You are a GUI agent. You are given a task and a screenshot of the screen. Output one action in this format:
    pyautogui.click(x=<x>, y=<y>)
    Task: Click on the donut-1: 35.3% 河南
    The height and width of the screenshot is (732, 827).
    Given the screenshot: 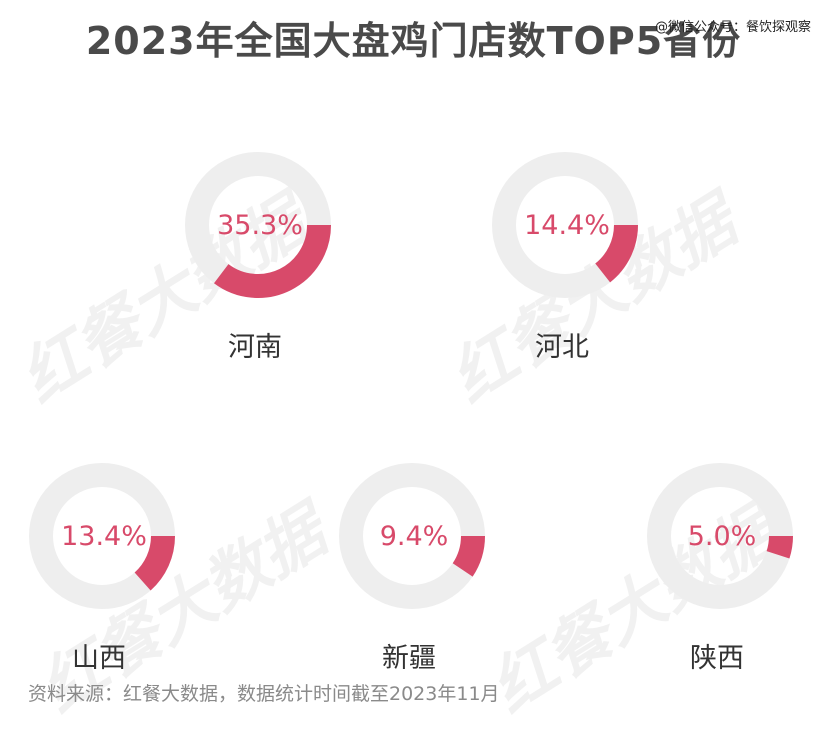 What is the action you would take?
    pyautogui.click(x=258, y=257)
    